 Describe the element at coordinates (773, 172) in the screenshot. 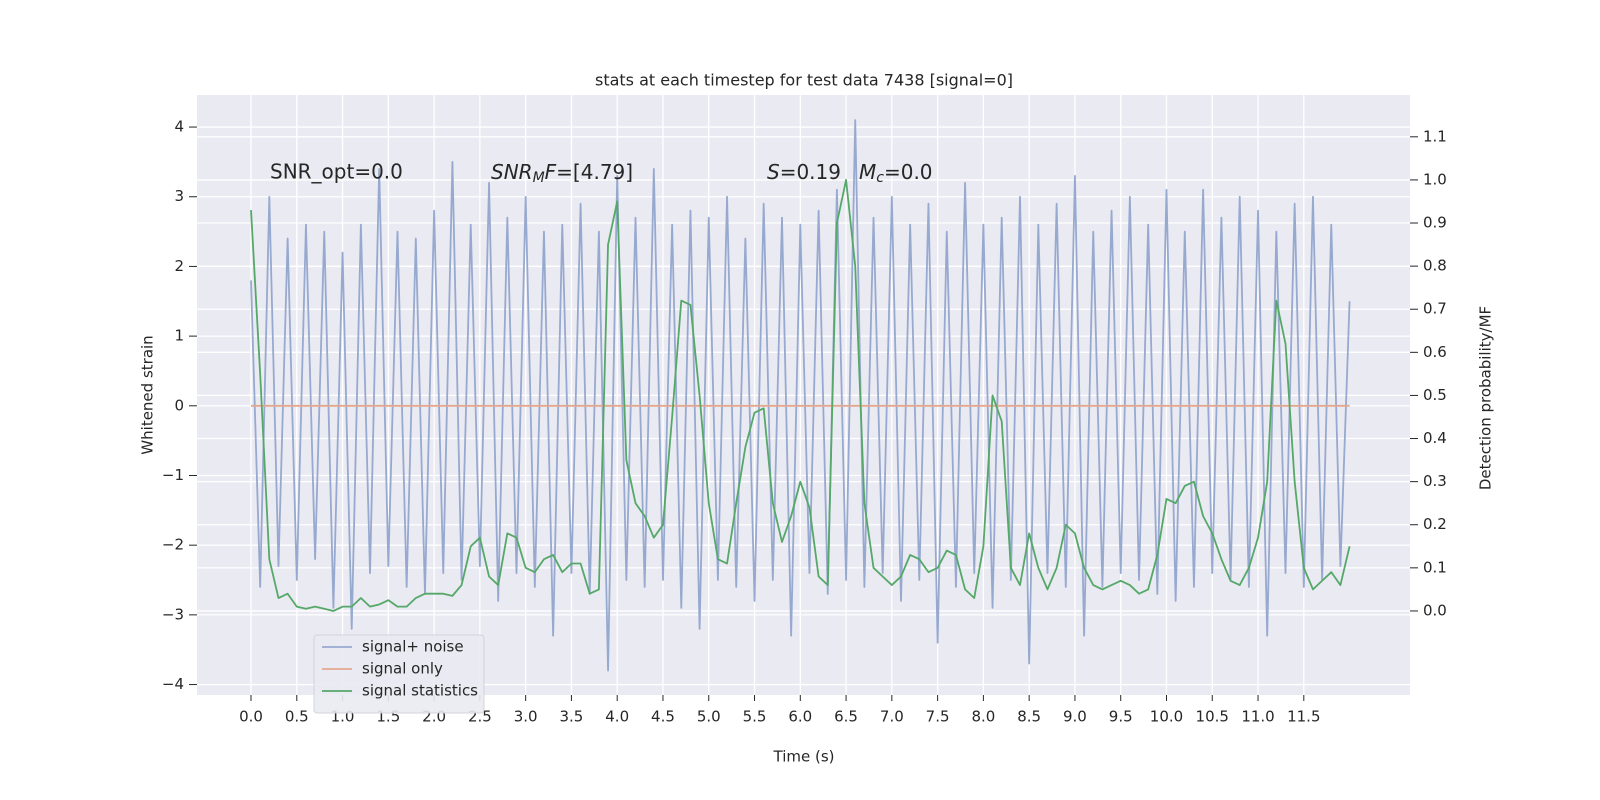

I see `annotation-part: S` at that location.